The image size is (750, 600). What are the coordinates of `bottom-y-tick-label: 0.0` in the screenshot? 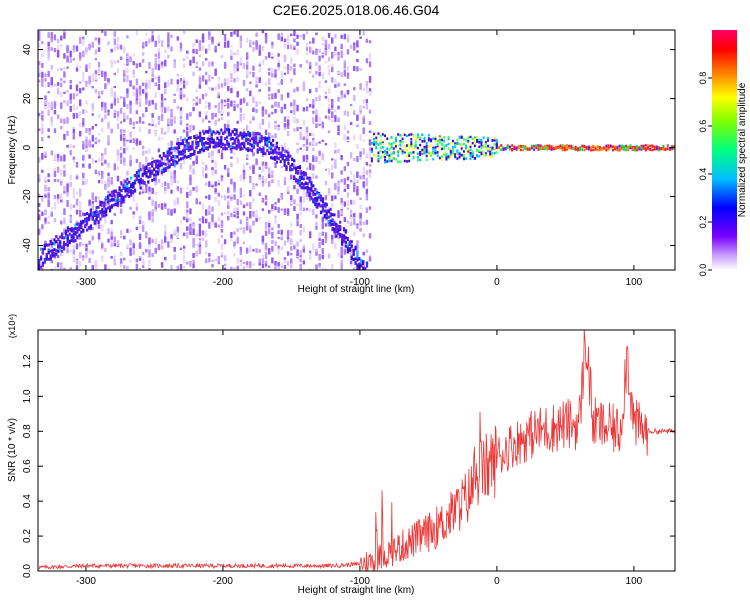 It's located at (27, 571).